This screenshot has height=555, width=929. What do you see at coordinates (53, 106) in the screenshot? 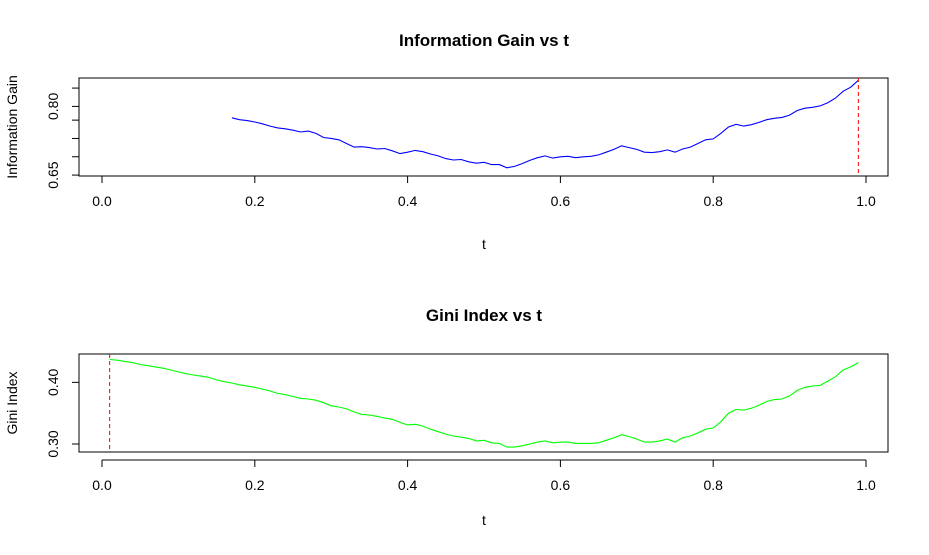
I see `y-tick-label: 0.80` at bounding box center [53, 106].